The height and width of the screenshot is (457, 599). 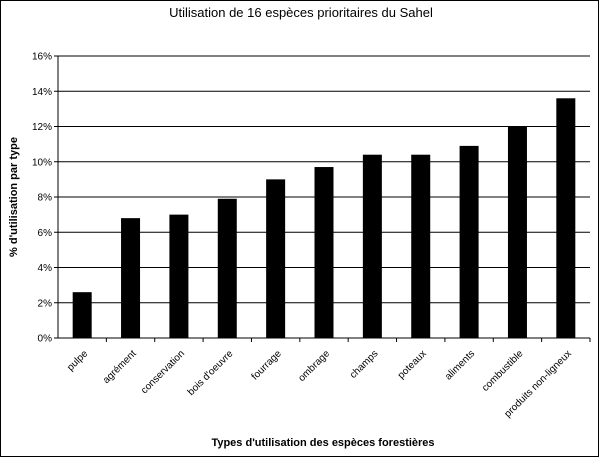 What do you see at coordinates (45, 303) in the screenshot?
I see `y-tick-label: 2%` at bounding box center [45, 303].